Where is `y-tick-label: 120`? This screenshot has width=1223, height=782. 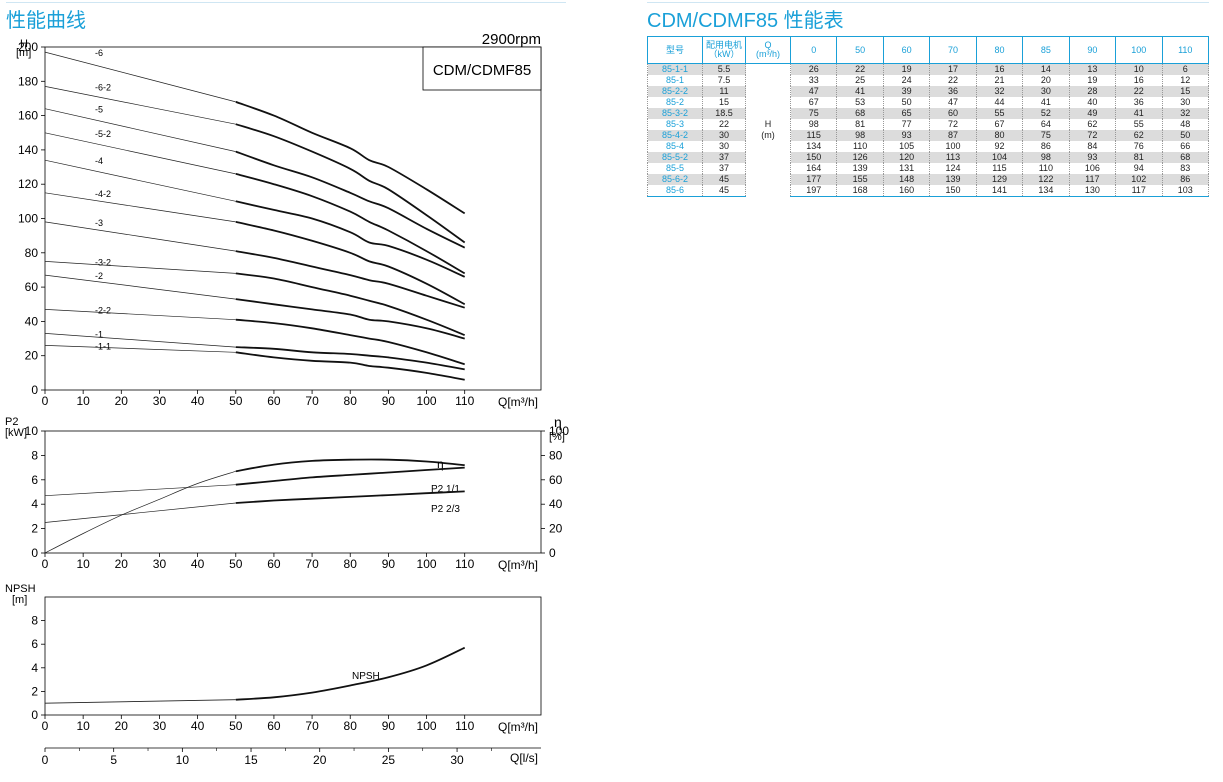
y-tick-label: 120 is located at coordinates (28, 184).